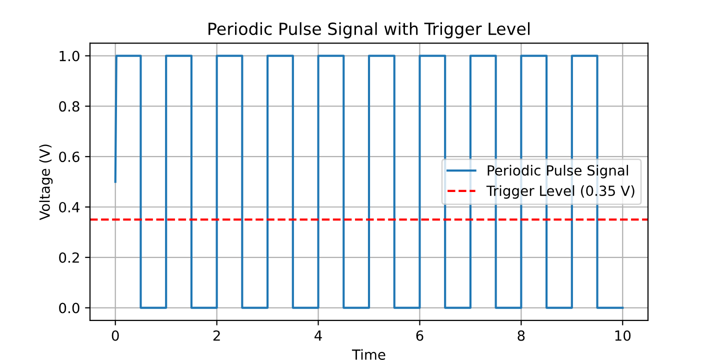  I want to click on legend-label: Periodic Pulse Signal, so click(558, 171).